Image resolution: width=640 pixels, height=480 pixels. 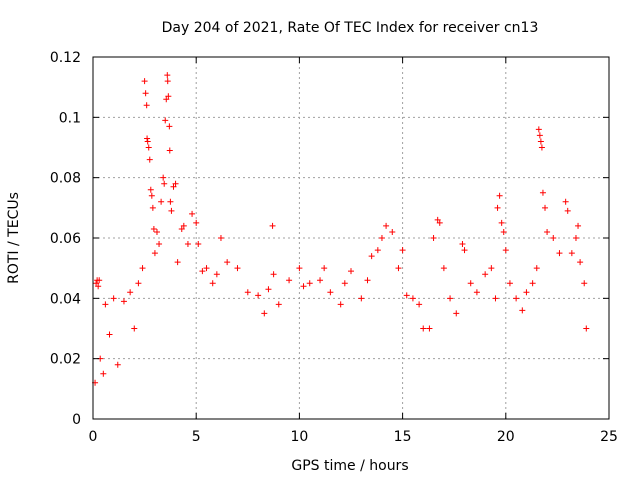 I want to click on y-tick-label: 0.1, so click(x=70, y=118).